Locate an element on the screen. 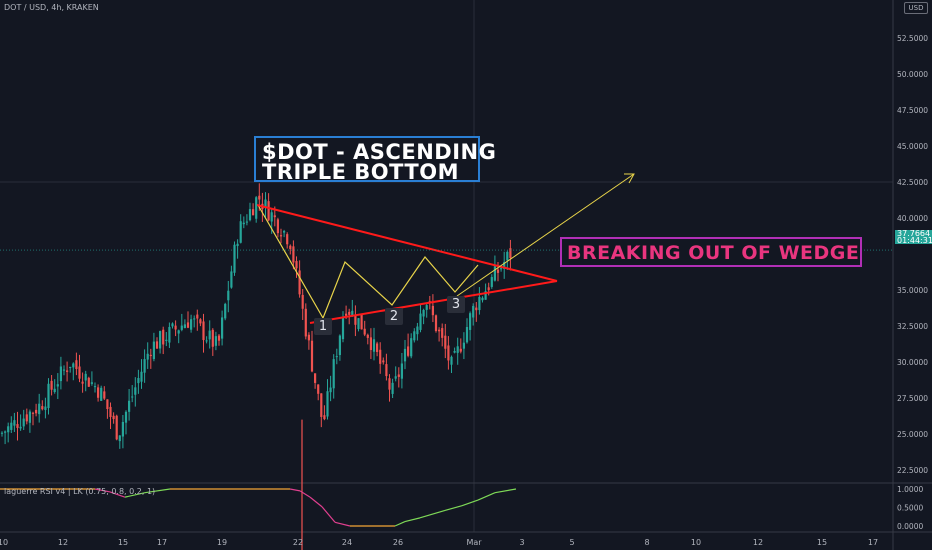  breakout-arrow is located at coordinates (545, 235).